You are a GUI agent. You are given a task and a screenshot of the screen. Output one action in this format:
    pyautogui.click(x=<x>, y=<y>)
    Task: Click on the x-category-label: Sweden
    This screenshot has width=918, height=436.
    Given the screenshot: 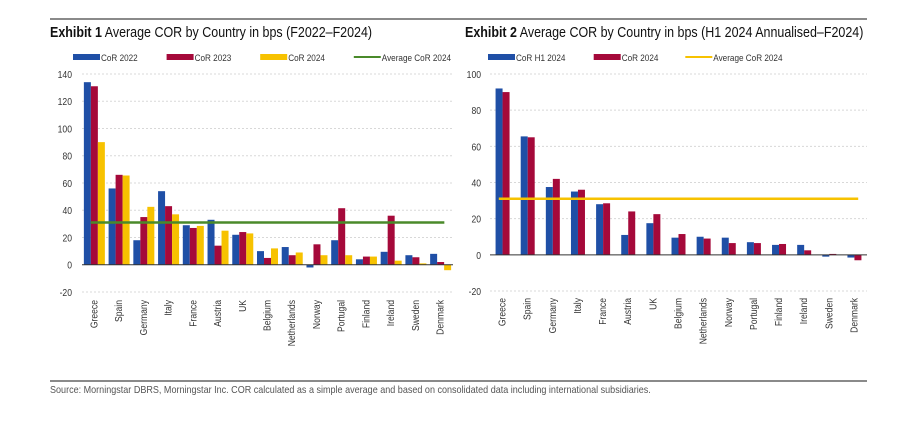 What is the action you would take?
    pyautogui.click(x=415, y=315)
    